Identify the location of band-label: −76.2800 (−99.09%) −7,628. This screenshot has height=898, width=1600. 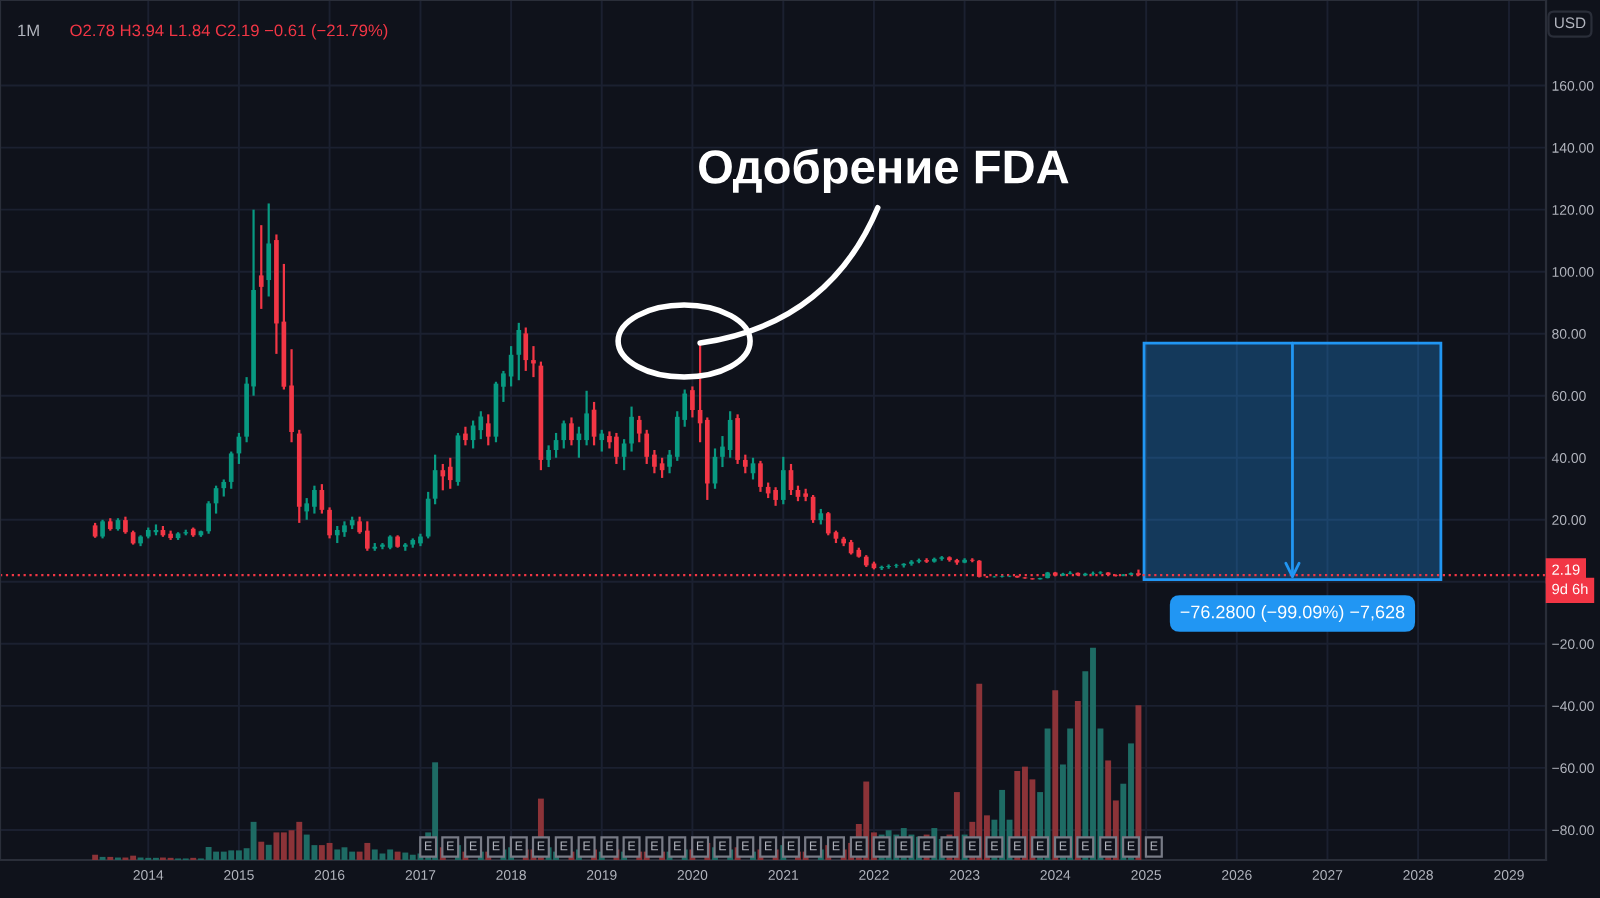
(1292, 613).